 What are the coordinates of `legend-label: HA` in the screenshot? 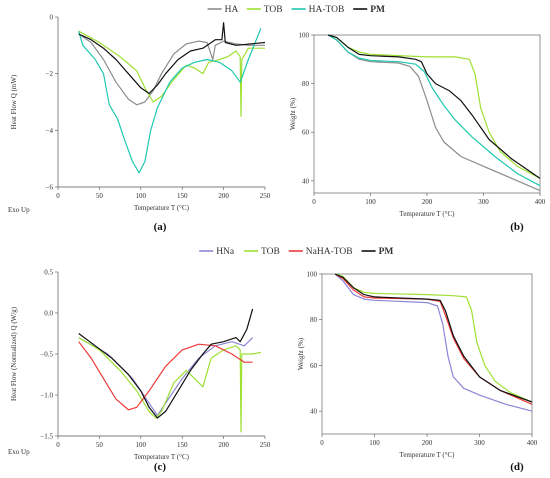 It's located at (232, 10).